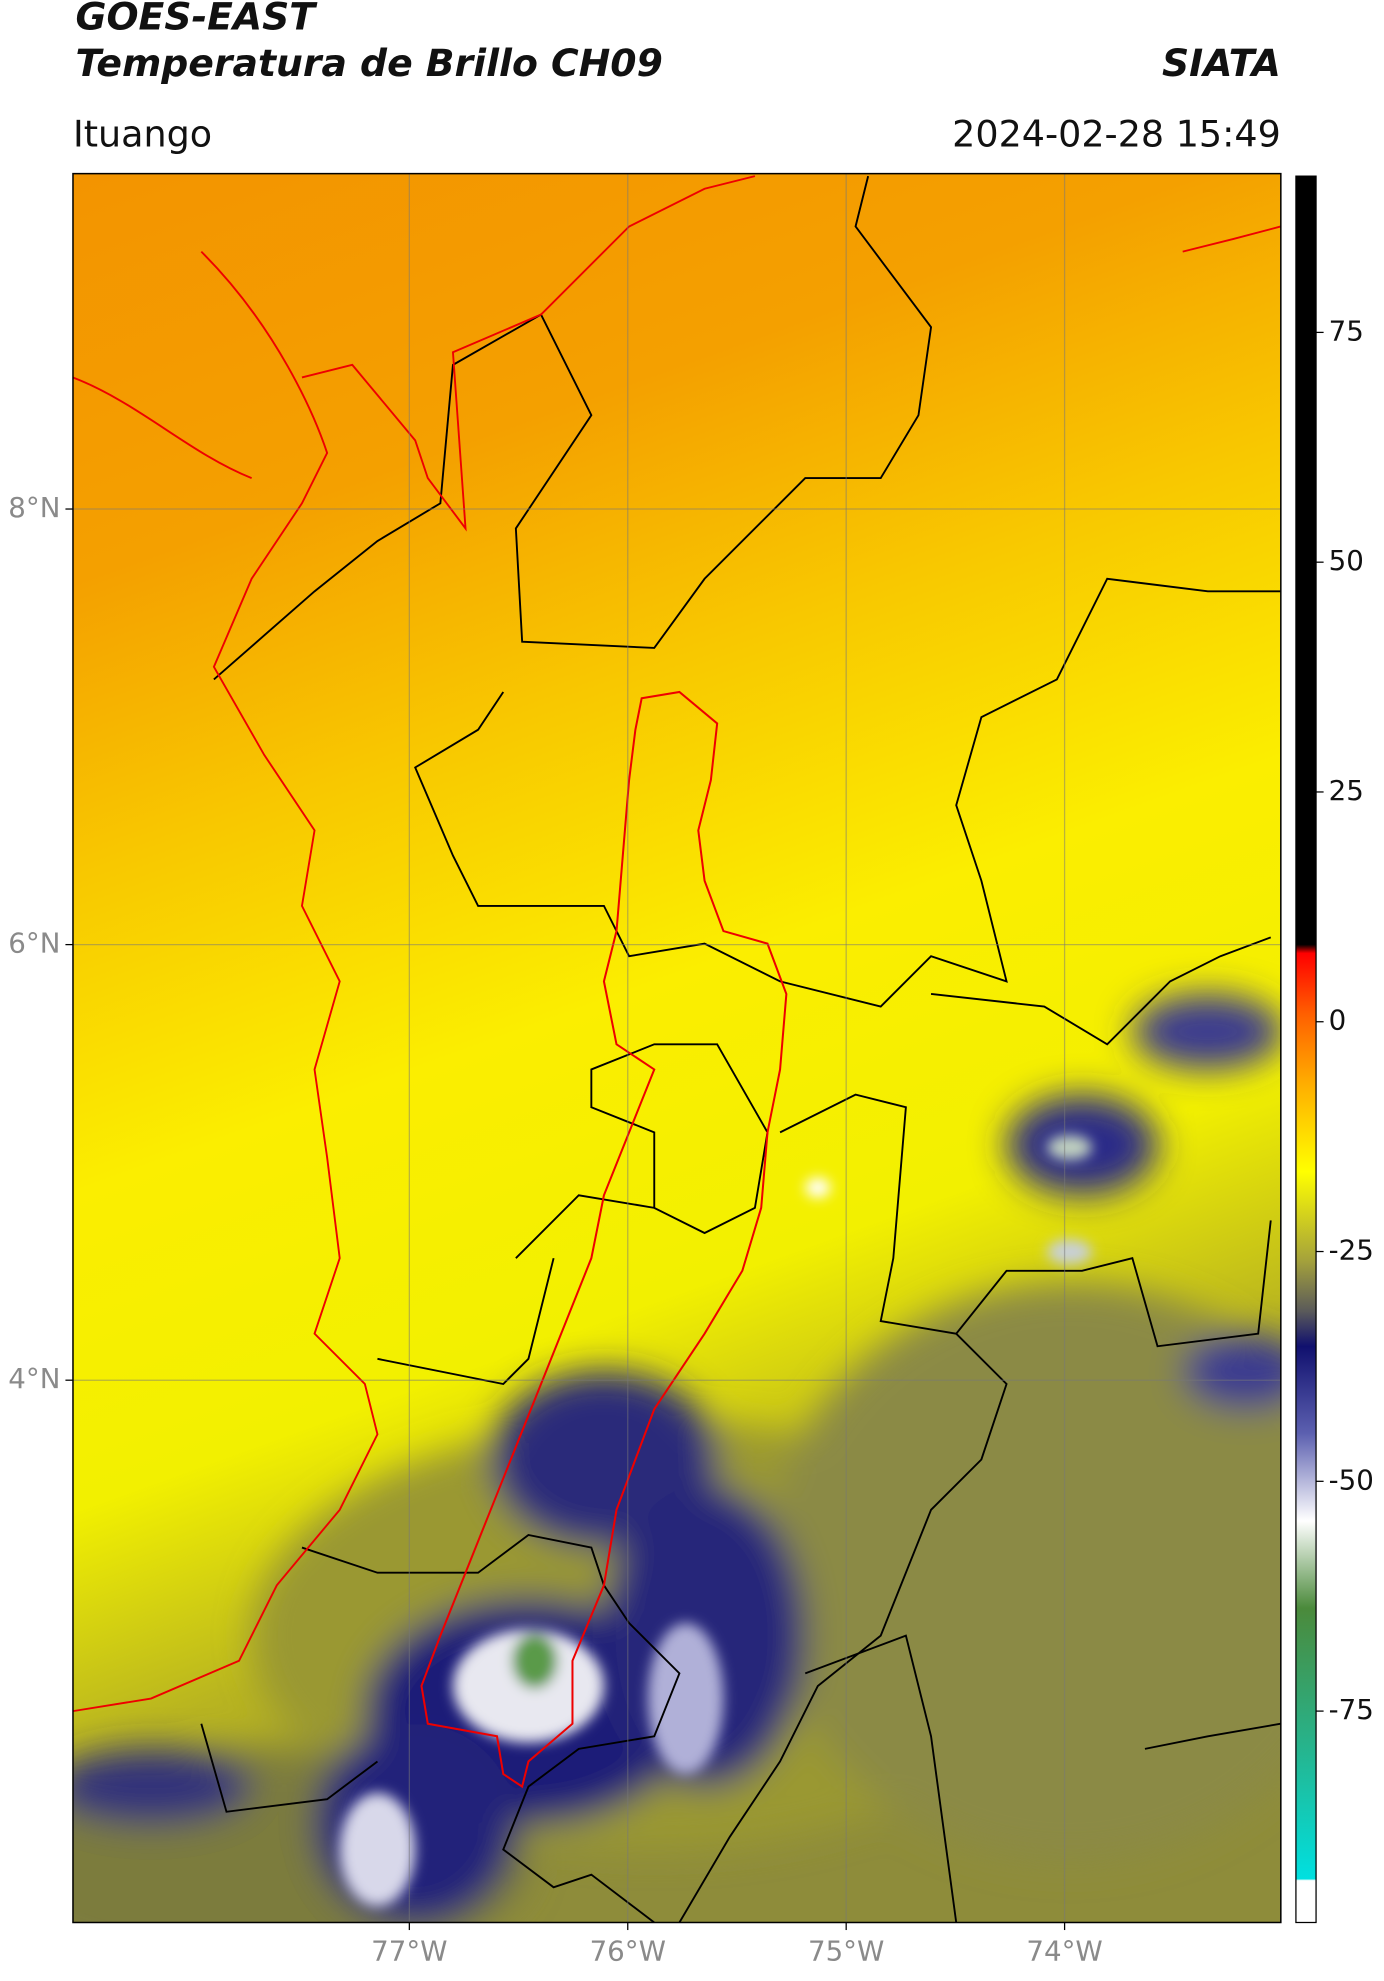 The height and width of the screenshot is (1981, 1384). I want to click on colorbar-tick-label: -25, so click(1351, 1250).